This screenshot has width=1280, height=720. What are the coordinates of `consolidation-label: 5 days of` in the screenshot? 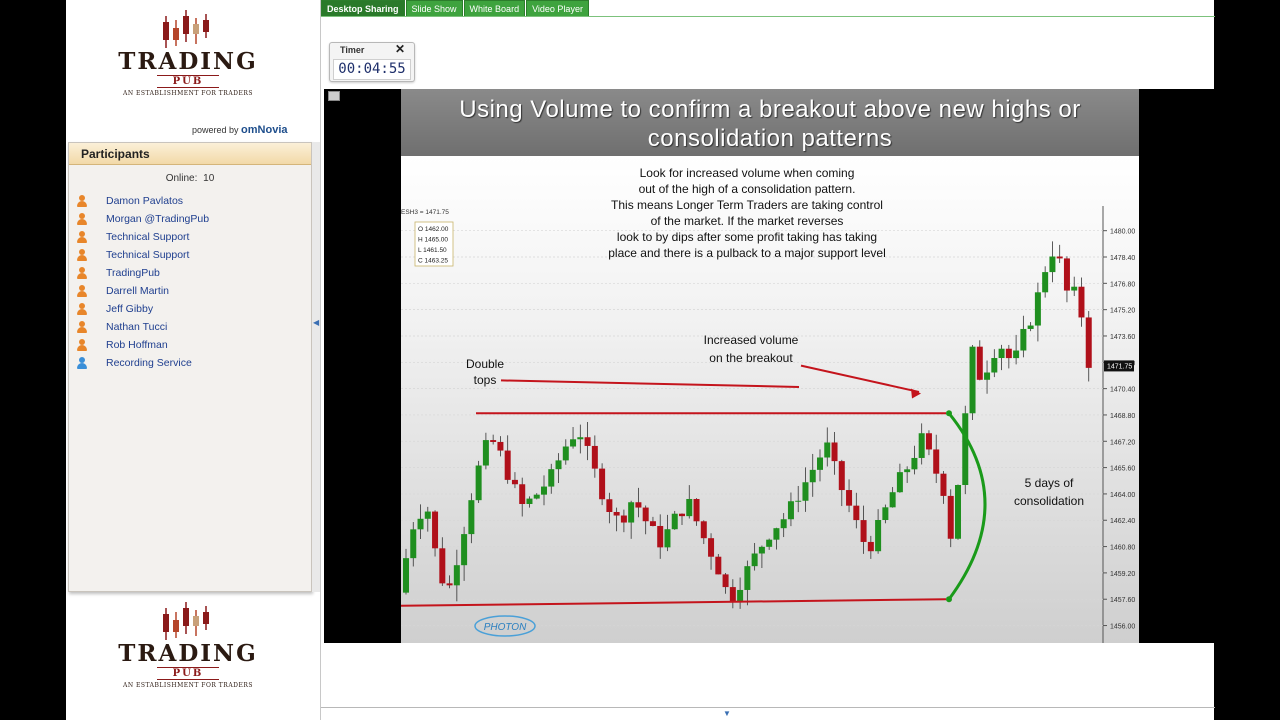 It's located at (1049, 483).